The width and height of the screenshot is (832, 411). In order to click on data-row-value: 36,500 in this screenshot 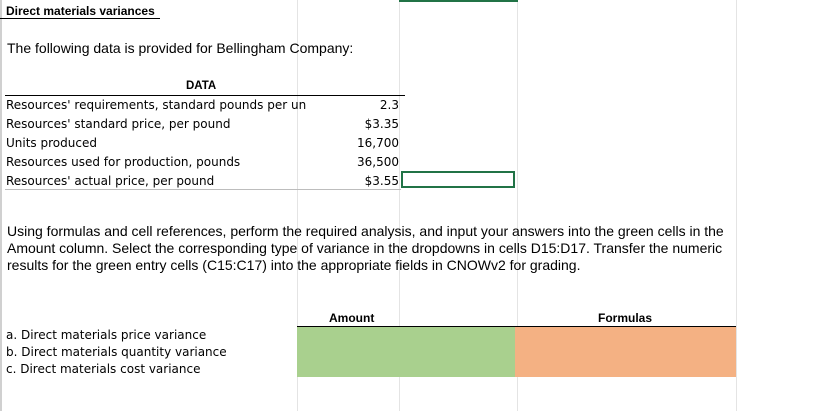, I will do `click(378, 162)`.